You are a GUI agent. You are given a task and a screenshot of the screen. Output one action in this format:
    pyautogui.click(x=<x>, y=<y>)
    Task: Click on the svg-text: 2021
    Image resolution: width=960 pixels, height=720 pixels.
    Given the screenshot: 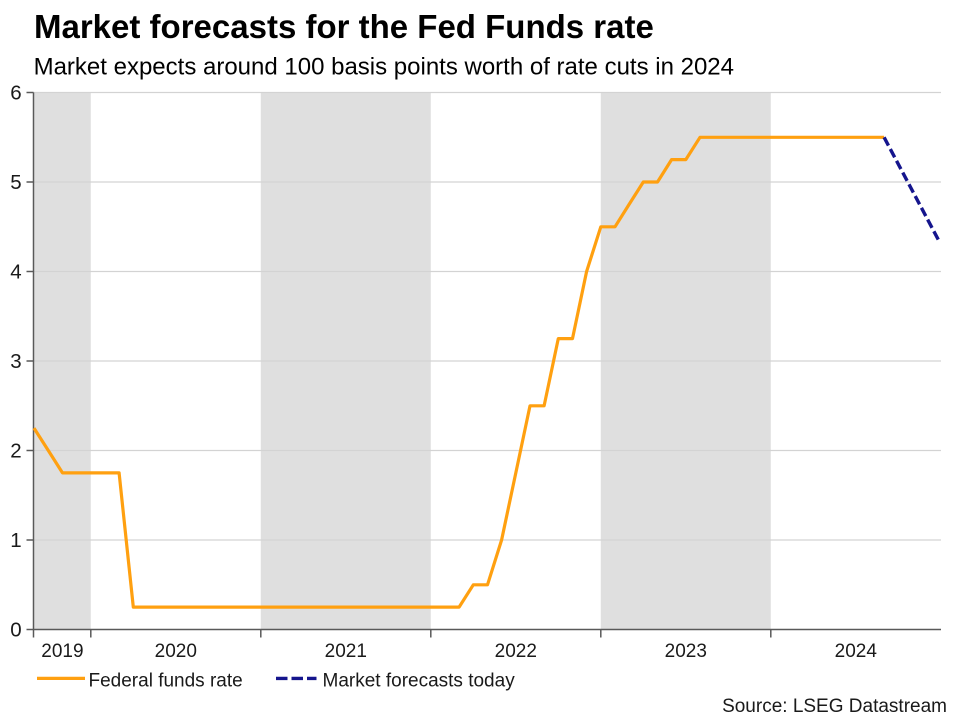 What is the action you would take?
    pyautogui.click(x=346, y=651)
    